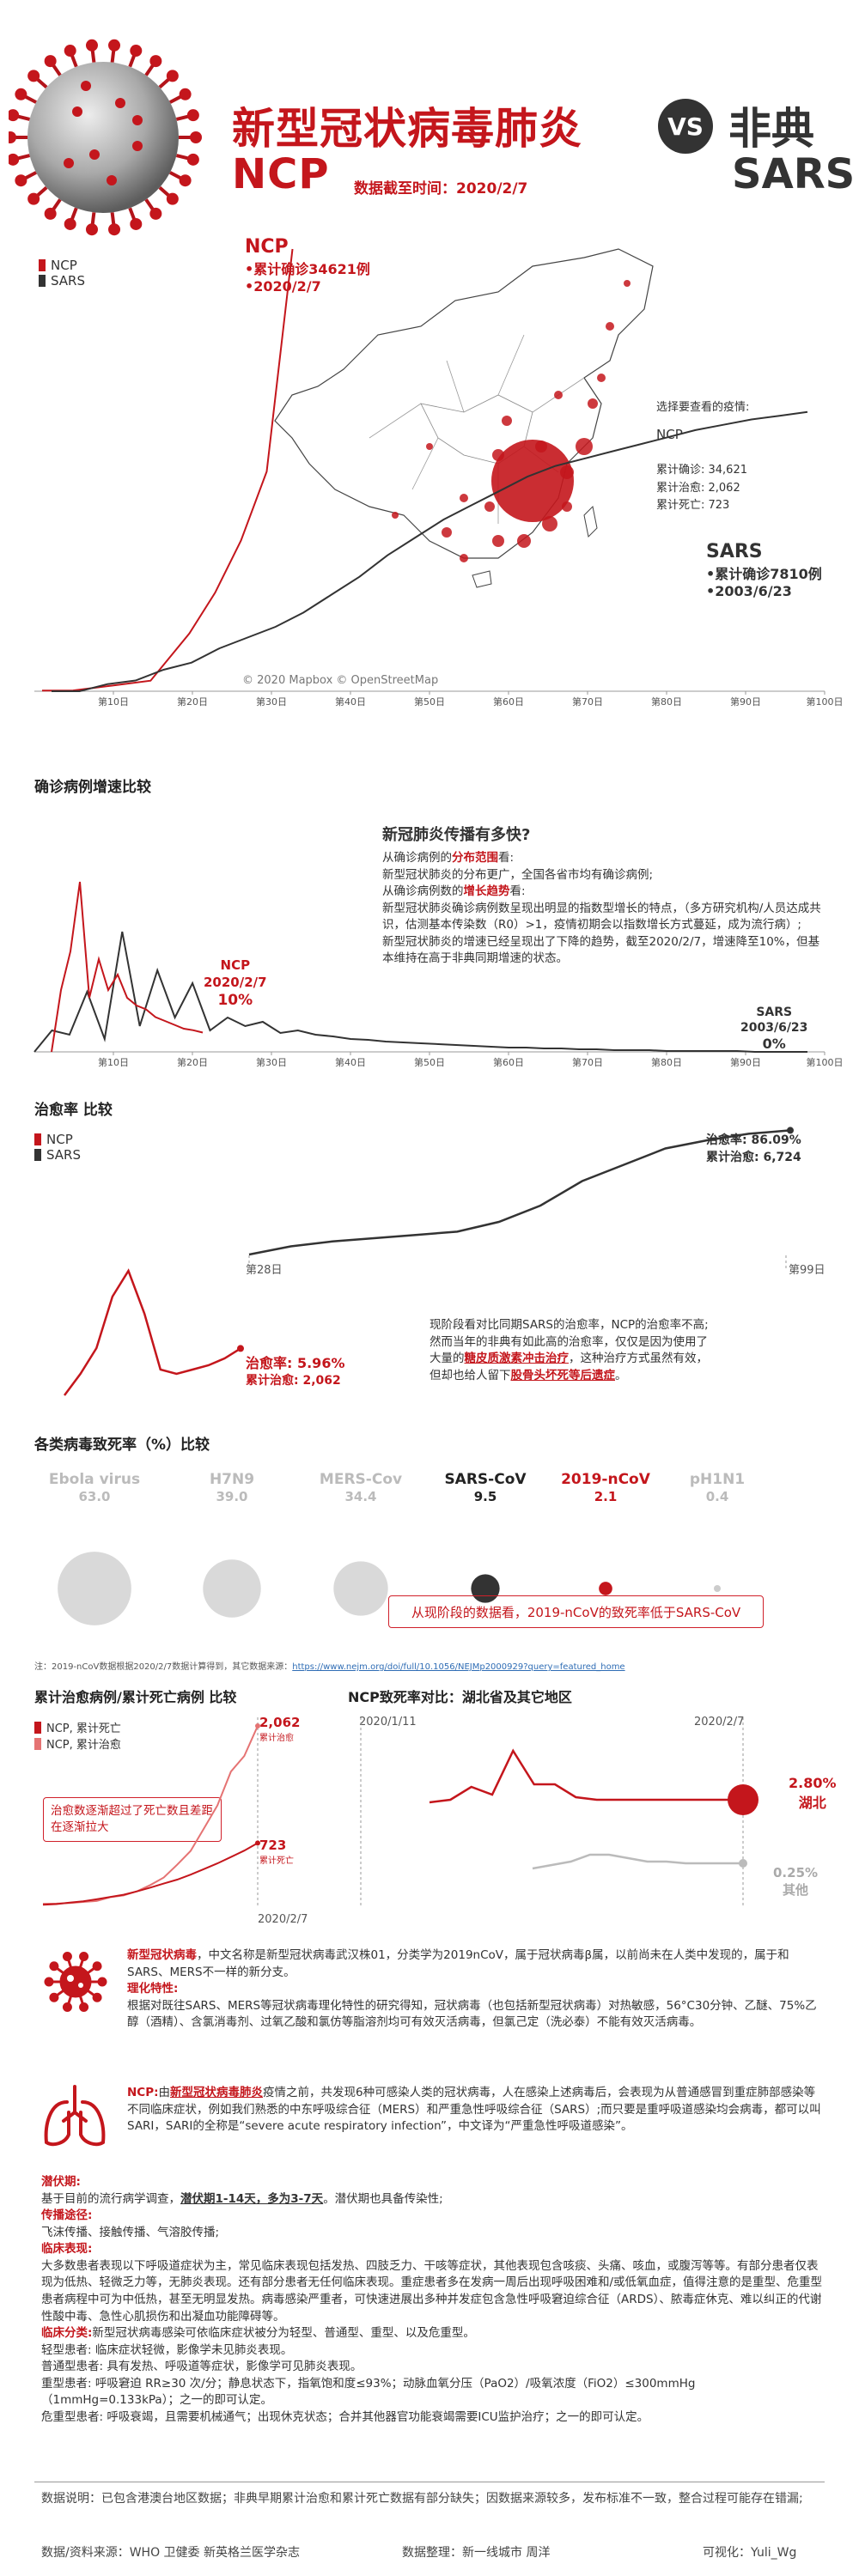 Image resolution: width=859 pixels, height=2576 pixels. Describe the element at coordinates (743, 1864) in the screenshot. I see `other-end-dot` at that location.